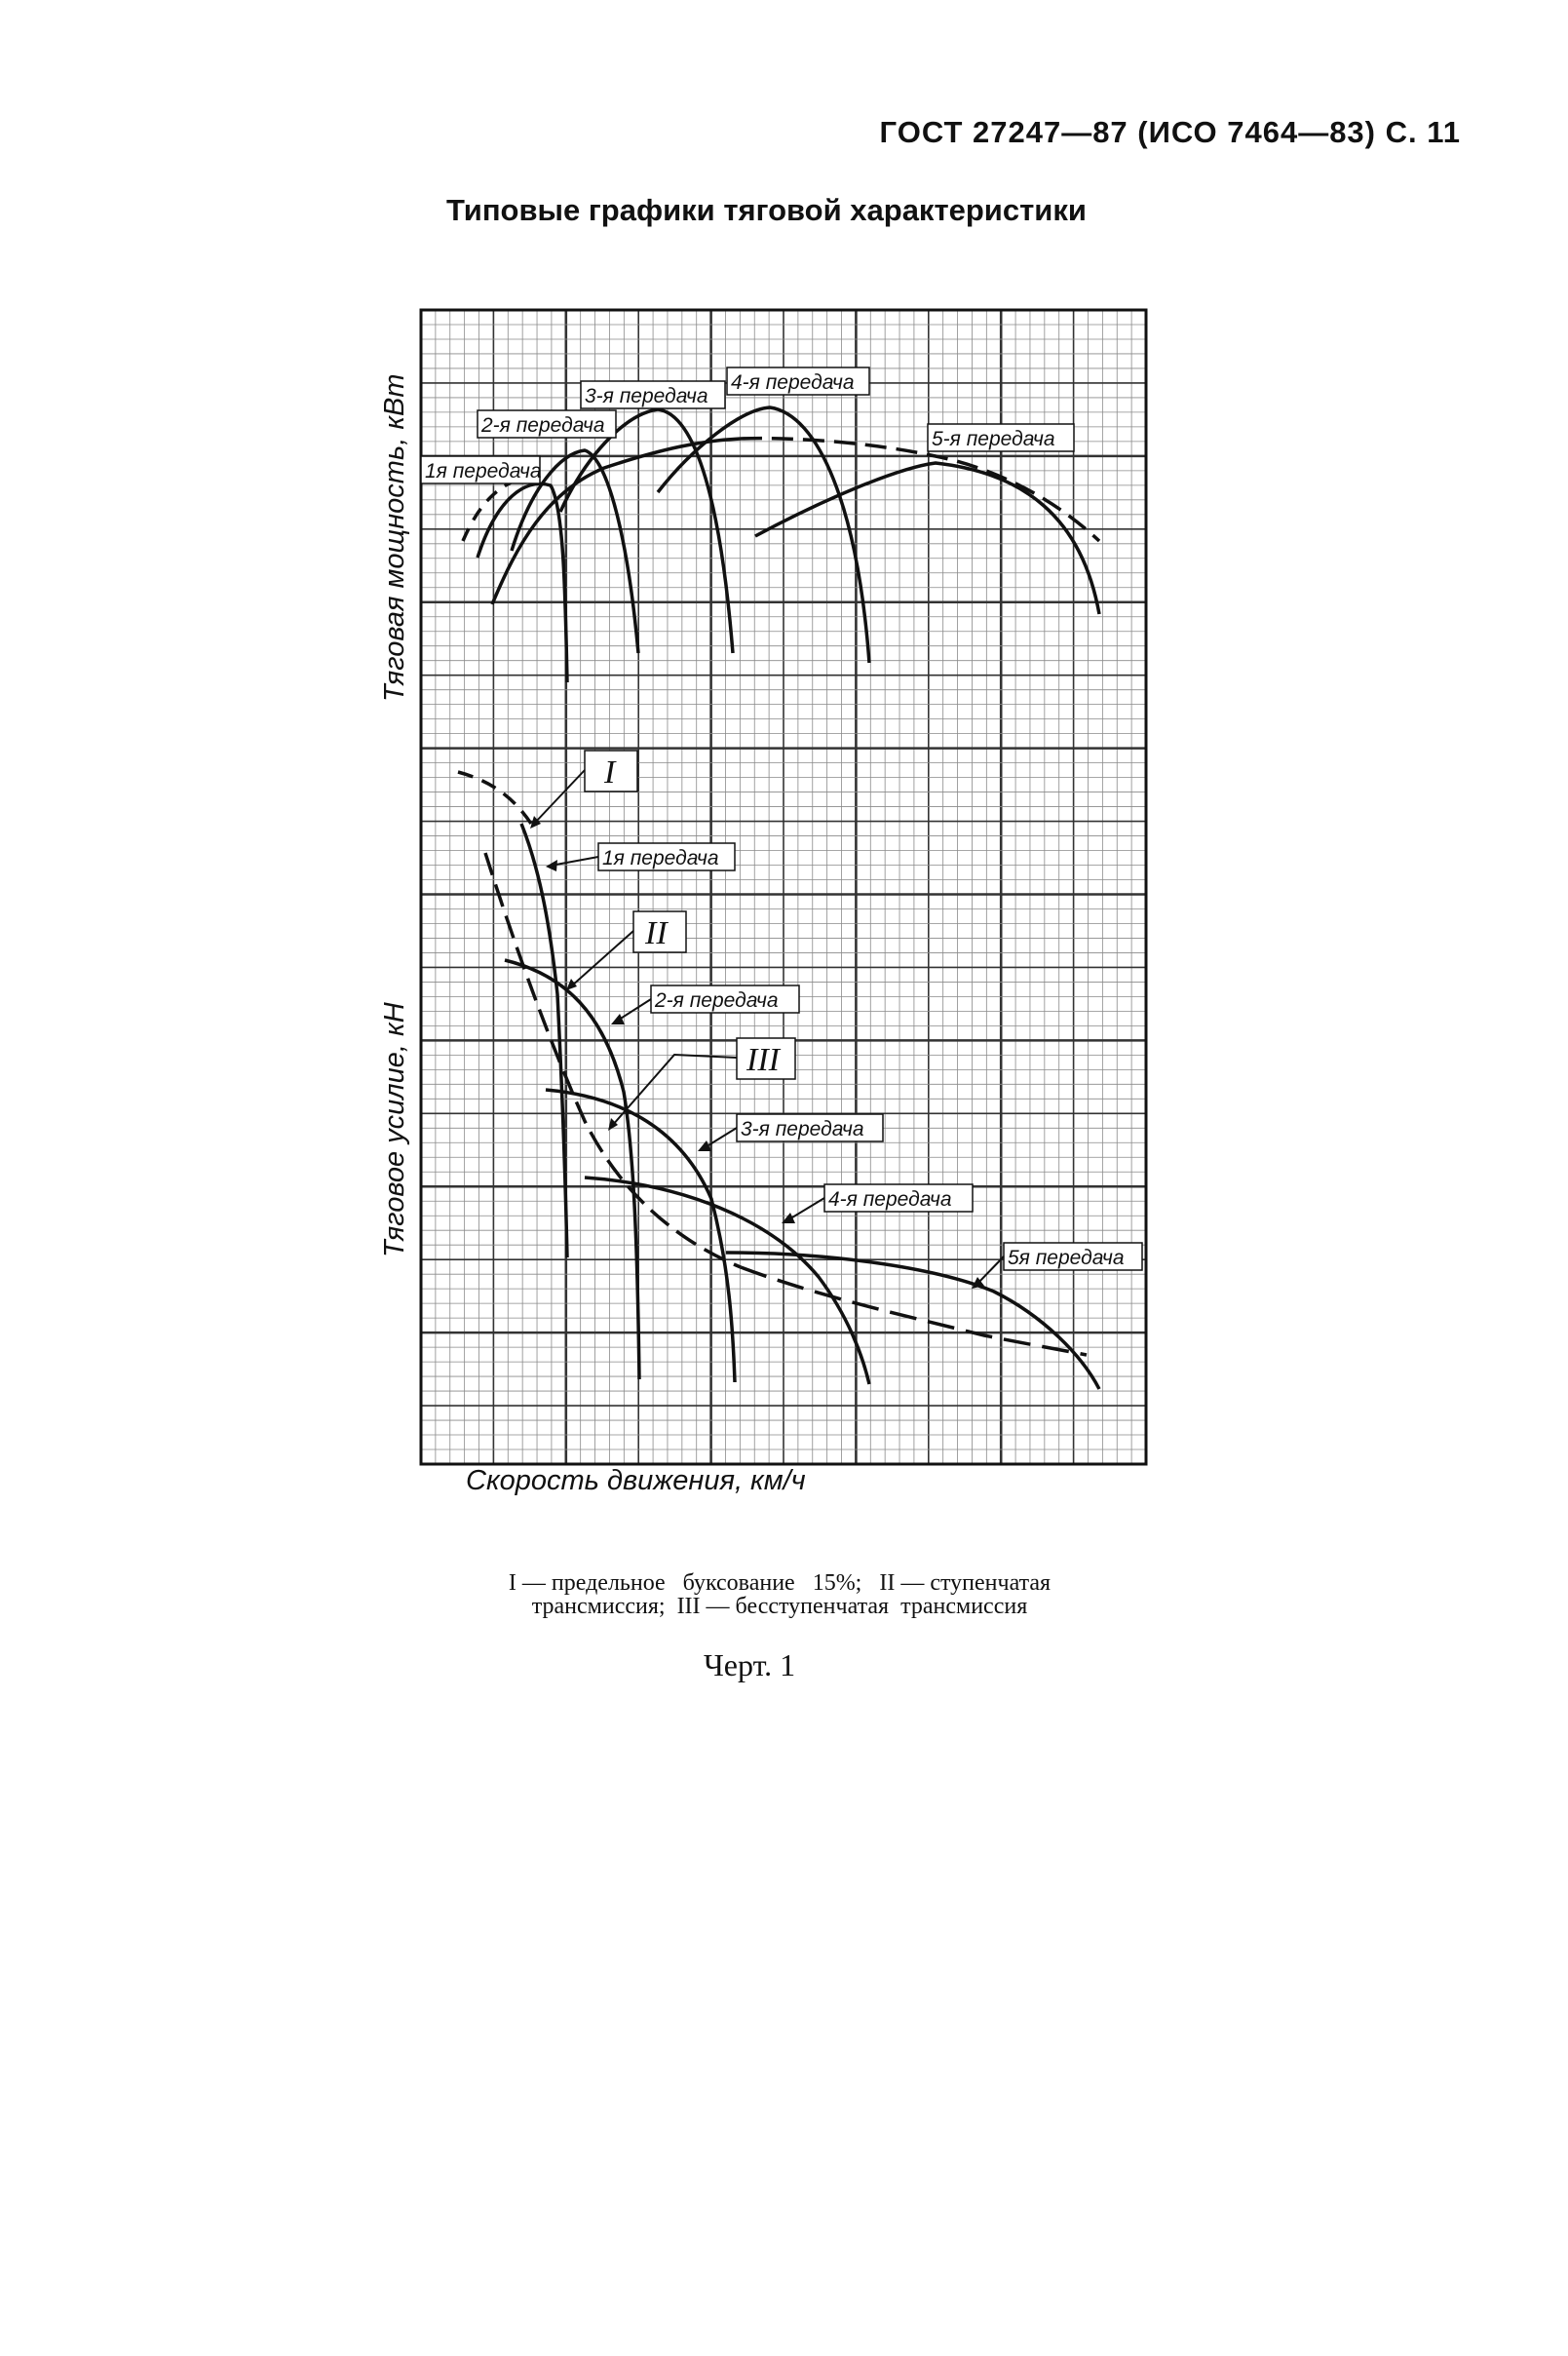 The width and height of the screenshot is (1568, 2356). Describe the element at coordinates (1066, 1258) in the screenshot. I see `force-label-gear5: 5я передача` at that location.